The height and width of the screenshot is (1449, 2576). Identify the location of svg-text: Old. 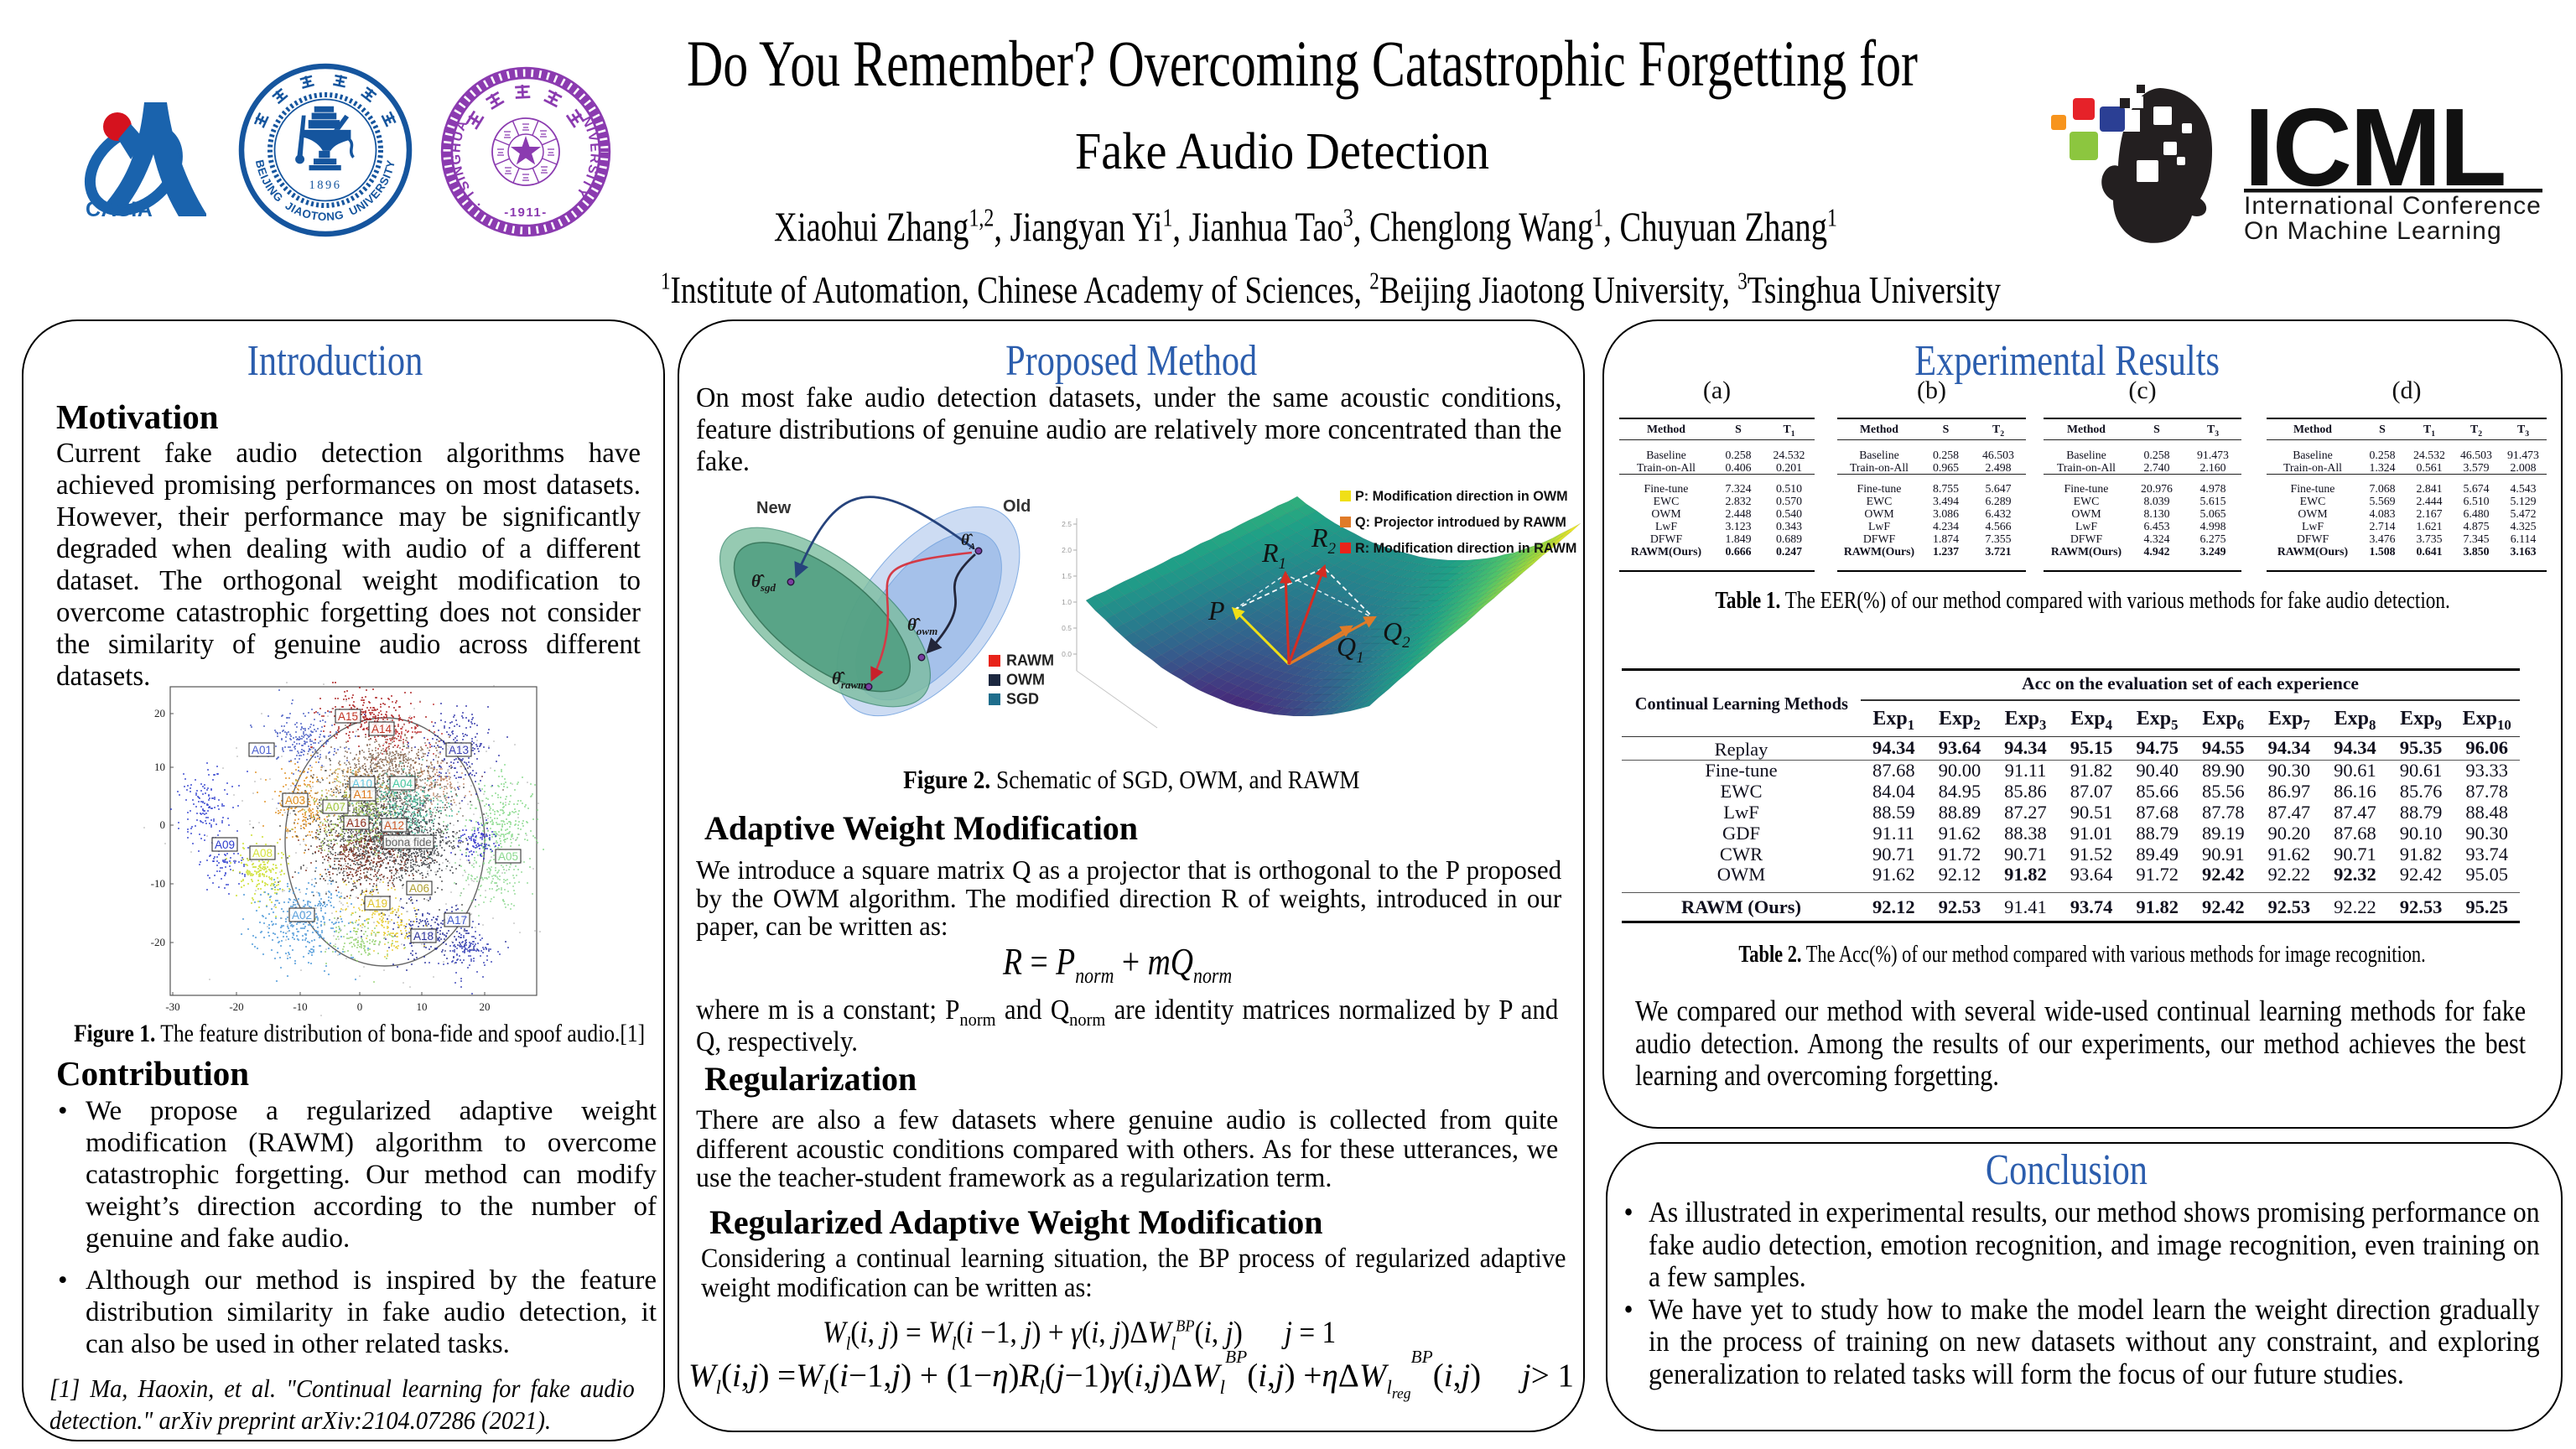
(1017, 507).